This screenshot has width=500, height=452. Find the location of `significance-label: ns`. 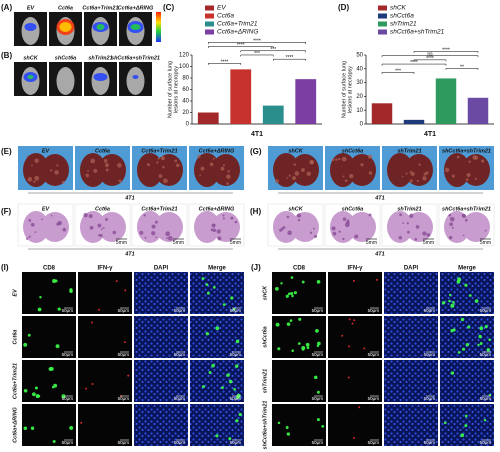

significance-label: ns is located at coordinates (430, 55).